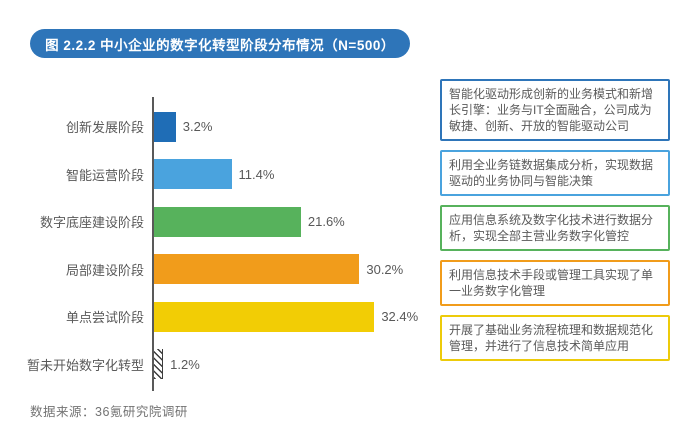 This screenshot has height=442, width=700. I want to click on chart-row: 暂未开始数字化转型 1.2%, so click(225, 365).